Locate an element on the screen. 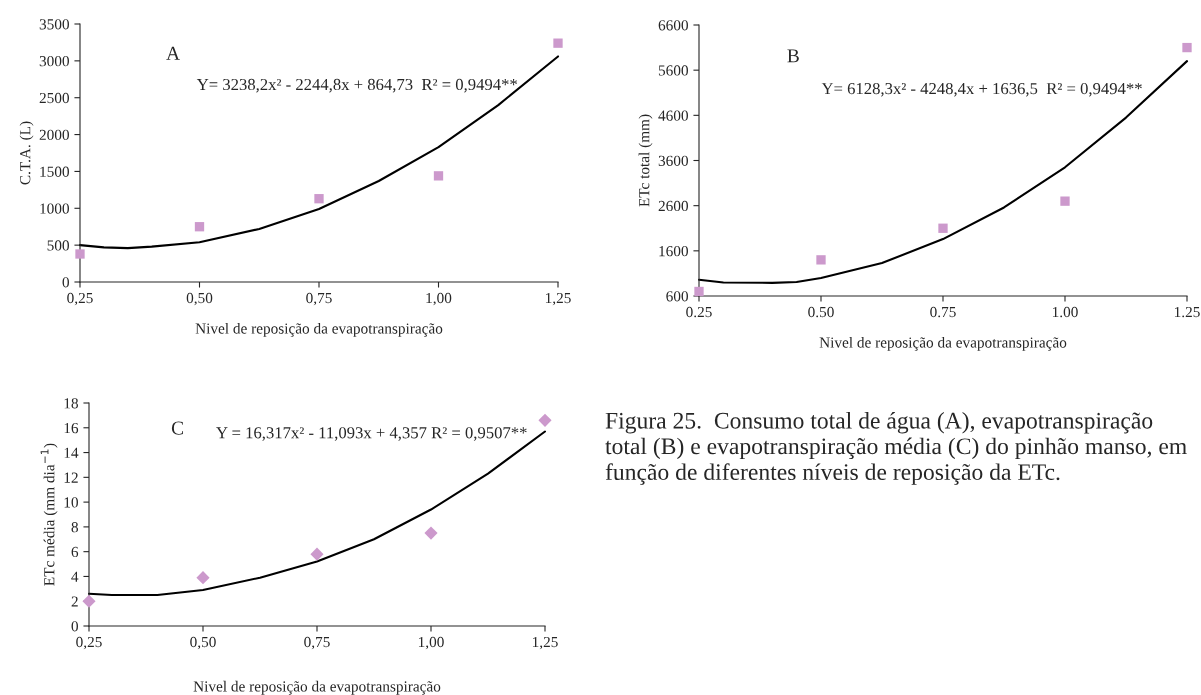  y-tick-label: 4 is located at coordinates (75, 576).